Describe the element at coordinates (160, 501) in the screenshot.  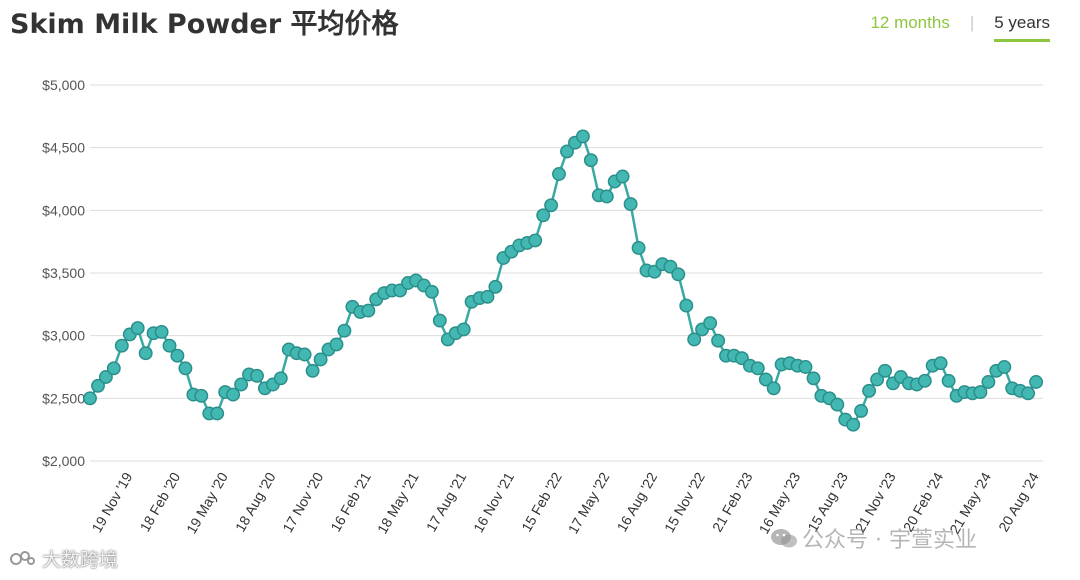
I see `x-tick-label: 18 Feb '20` at that location.